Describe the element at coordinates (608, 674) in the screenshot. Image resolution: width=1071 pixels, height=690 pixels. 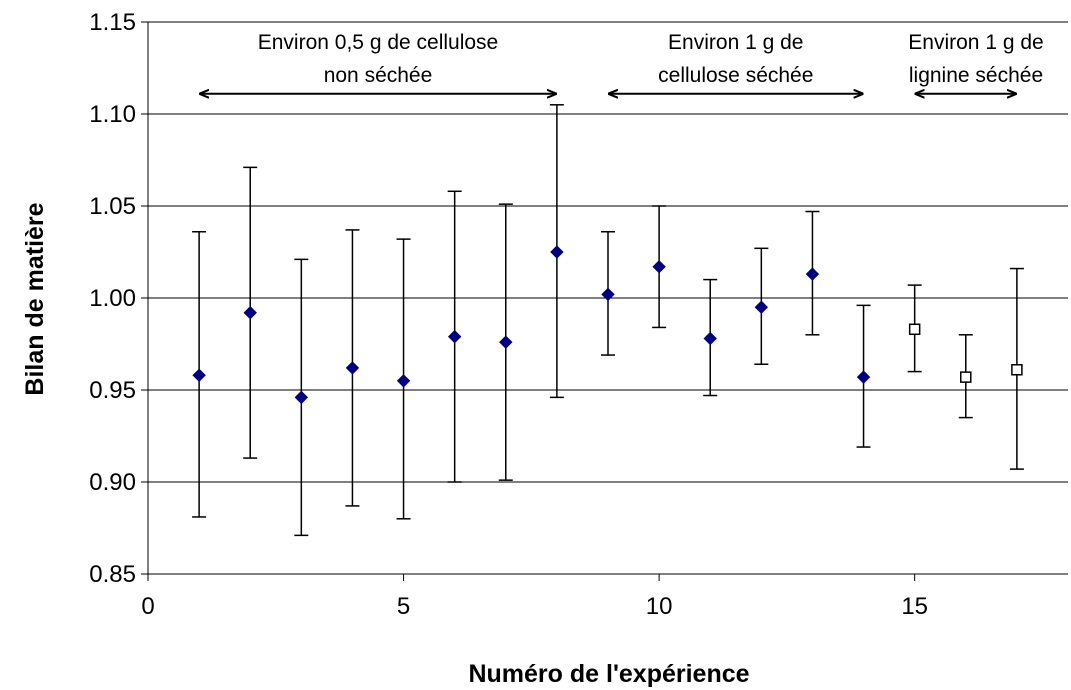
I see `x-axis-title: Numéro de l'expérience` at that location.